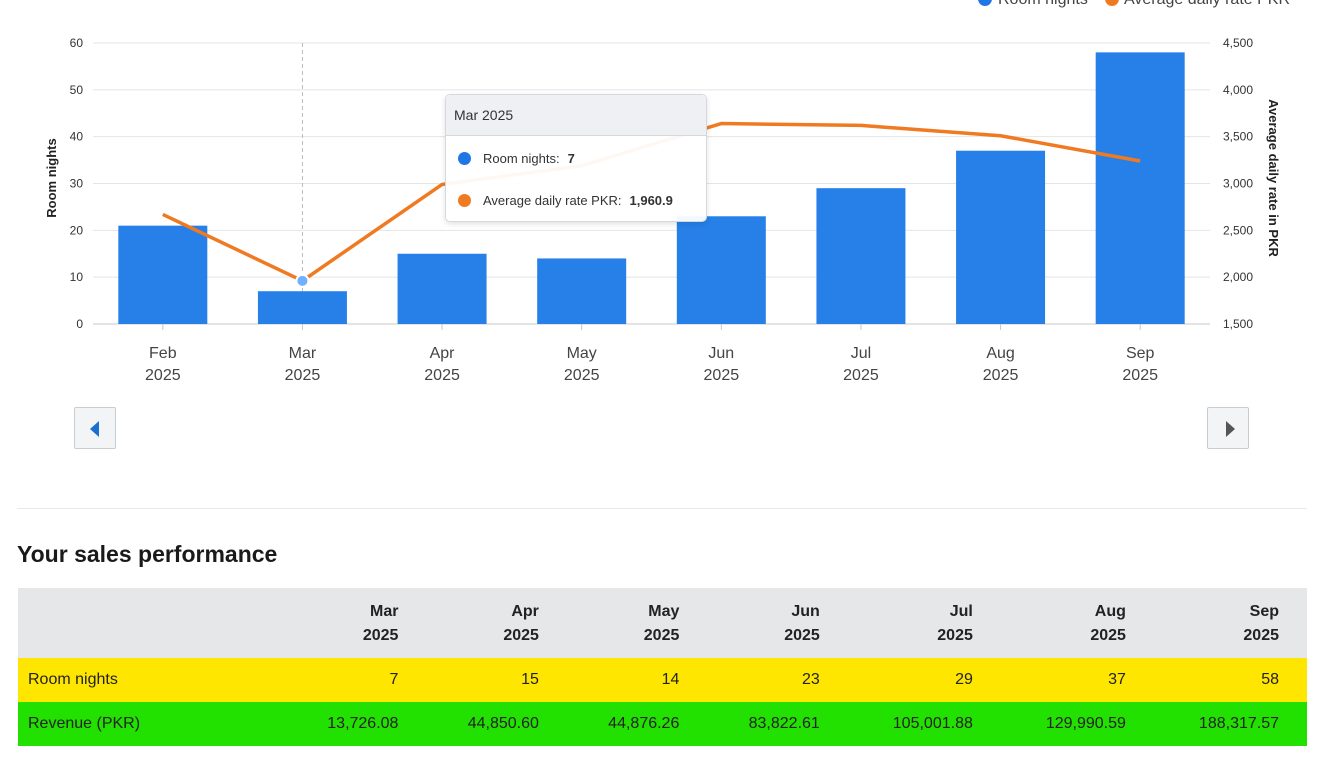 The width and height of the screenshot is (1321, 758). Describe the element at coordinates (152, 680) in the screenshot. I see `row-label: Room nights` at that location.